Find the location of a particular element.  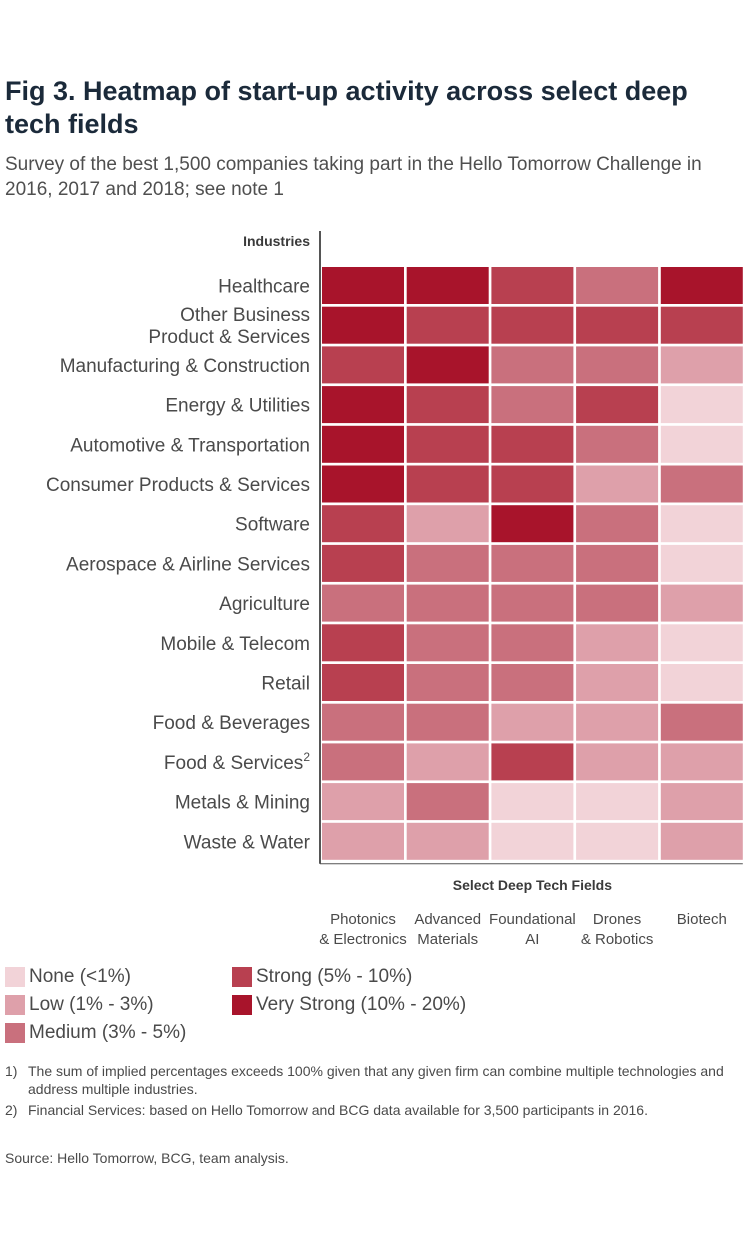

row-label: Food & Services2 is located at coordinates (237, 762).